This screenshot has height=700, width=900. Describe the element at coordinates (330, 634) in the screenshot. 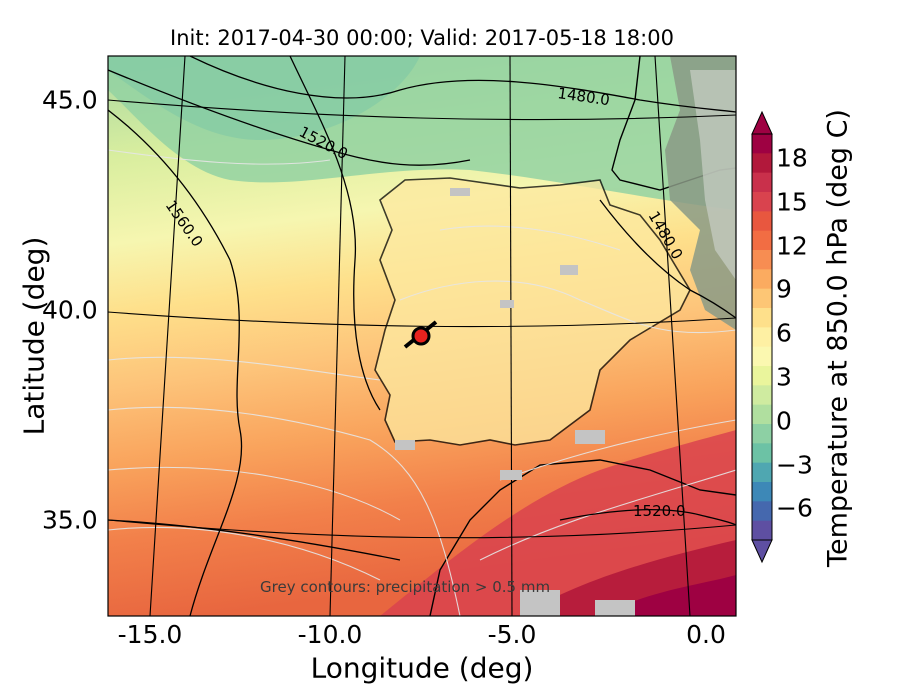

I see `lon-tick-minus10: -10.0` at that location.